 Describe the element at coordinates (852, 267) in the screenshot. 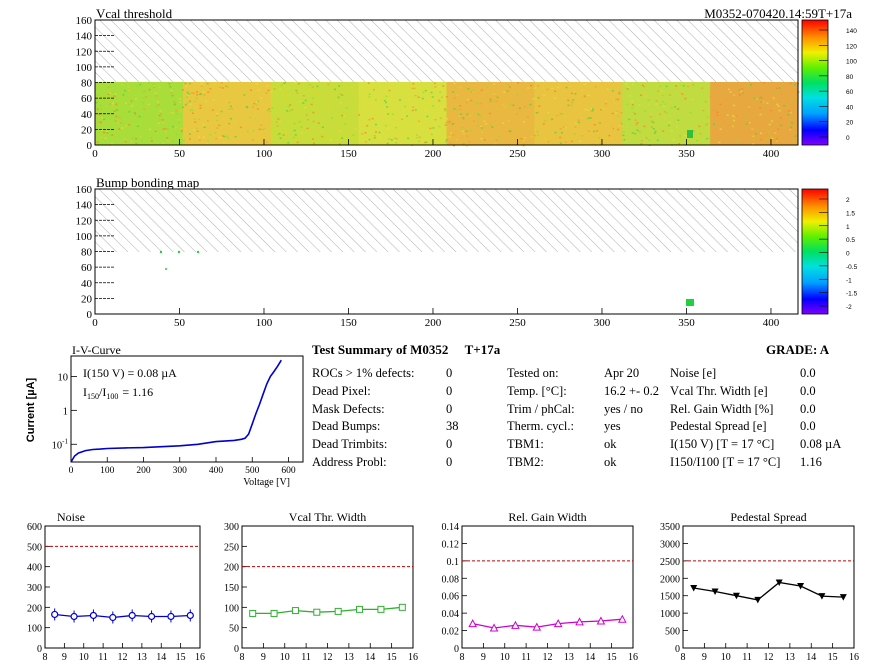

I see `z-tick-label: -0.5` at that location.